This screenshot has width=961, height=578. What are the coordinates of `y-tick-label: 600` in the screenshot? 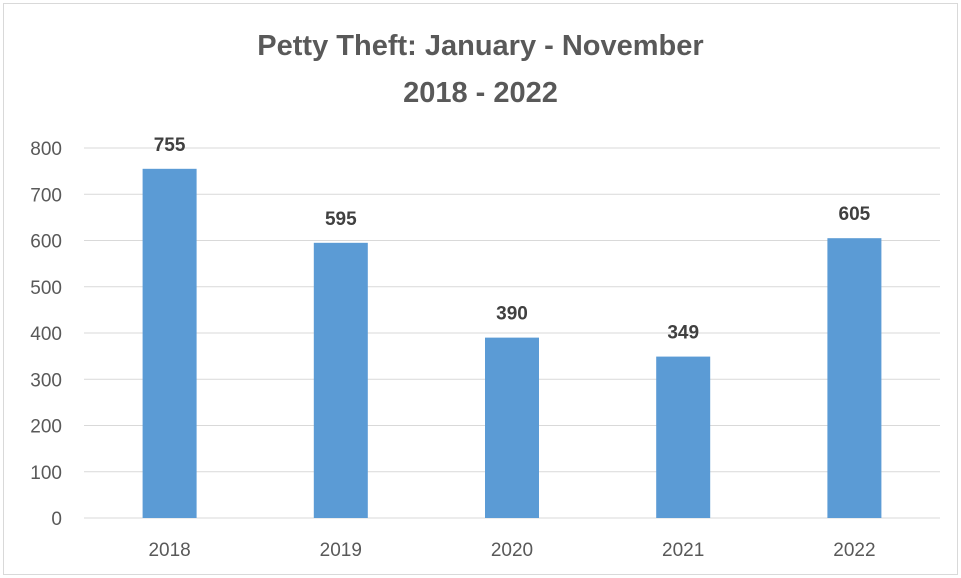 It's located at (46, 242).